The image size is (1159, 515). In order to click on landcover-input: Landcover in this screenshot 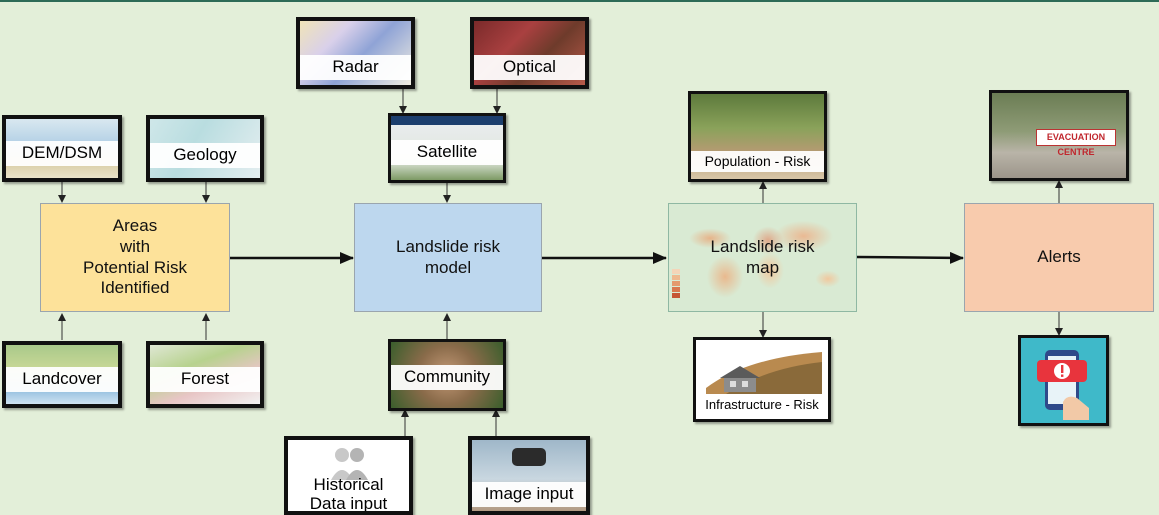, I will do `click(62, 374)`.